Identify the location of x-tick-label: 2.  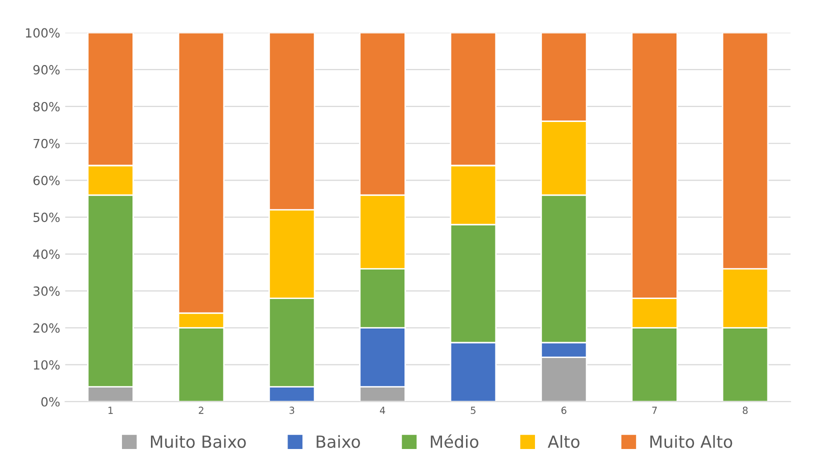
(201, 410).